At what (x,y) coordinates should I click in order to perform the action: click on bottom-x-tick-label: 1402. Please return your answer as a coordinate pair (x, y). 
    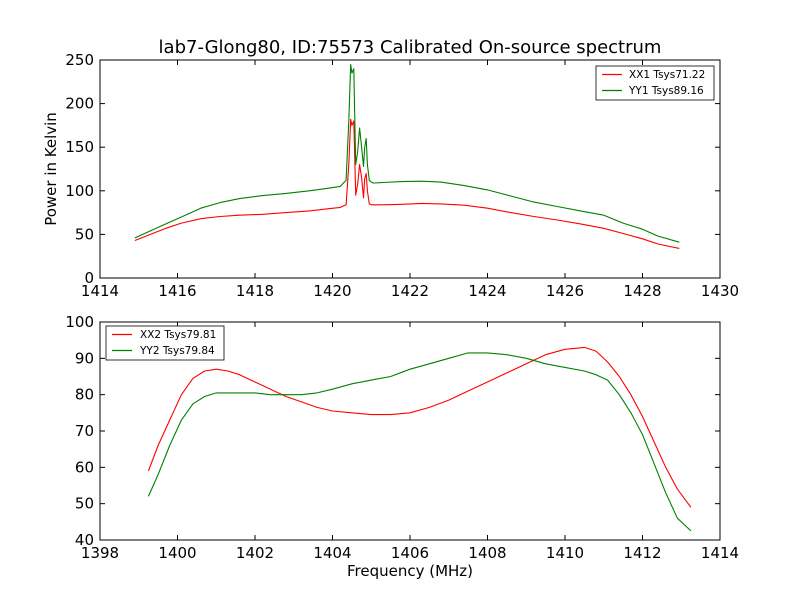
    Looking at the image, I should click on (255, 553).